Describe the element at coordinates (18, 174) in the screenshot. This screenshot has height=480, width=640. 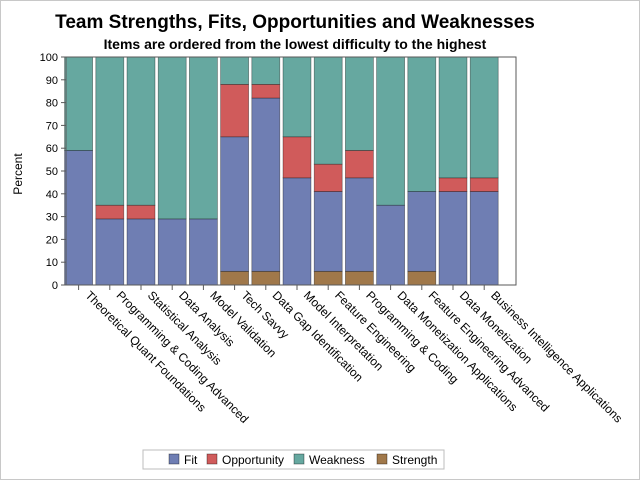
I see `y-axis-label: Percent` at that location.